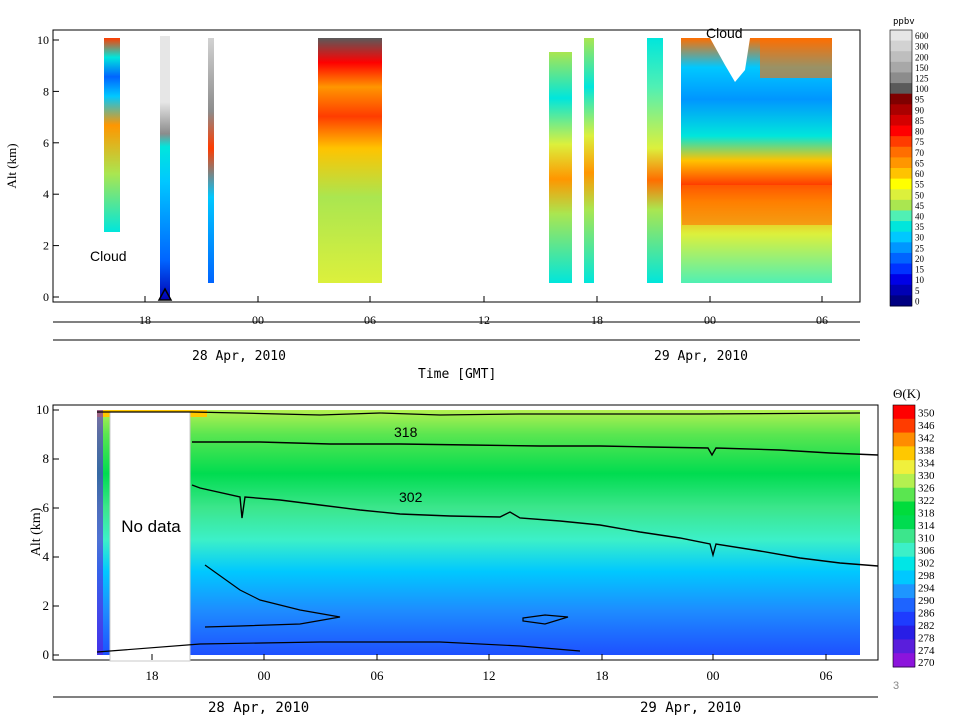 The image size is (960, 720). What do you see at coordinates (926, 476) in the screenshot?
I see `theta-cbar-label-5: 330` at bounding box center [926, 476].